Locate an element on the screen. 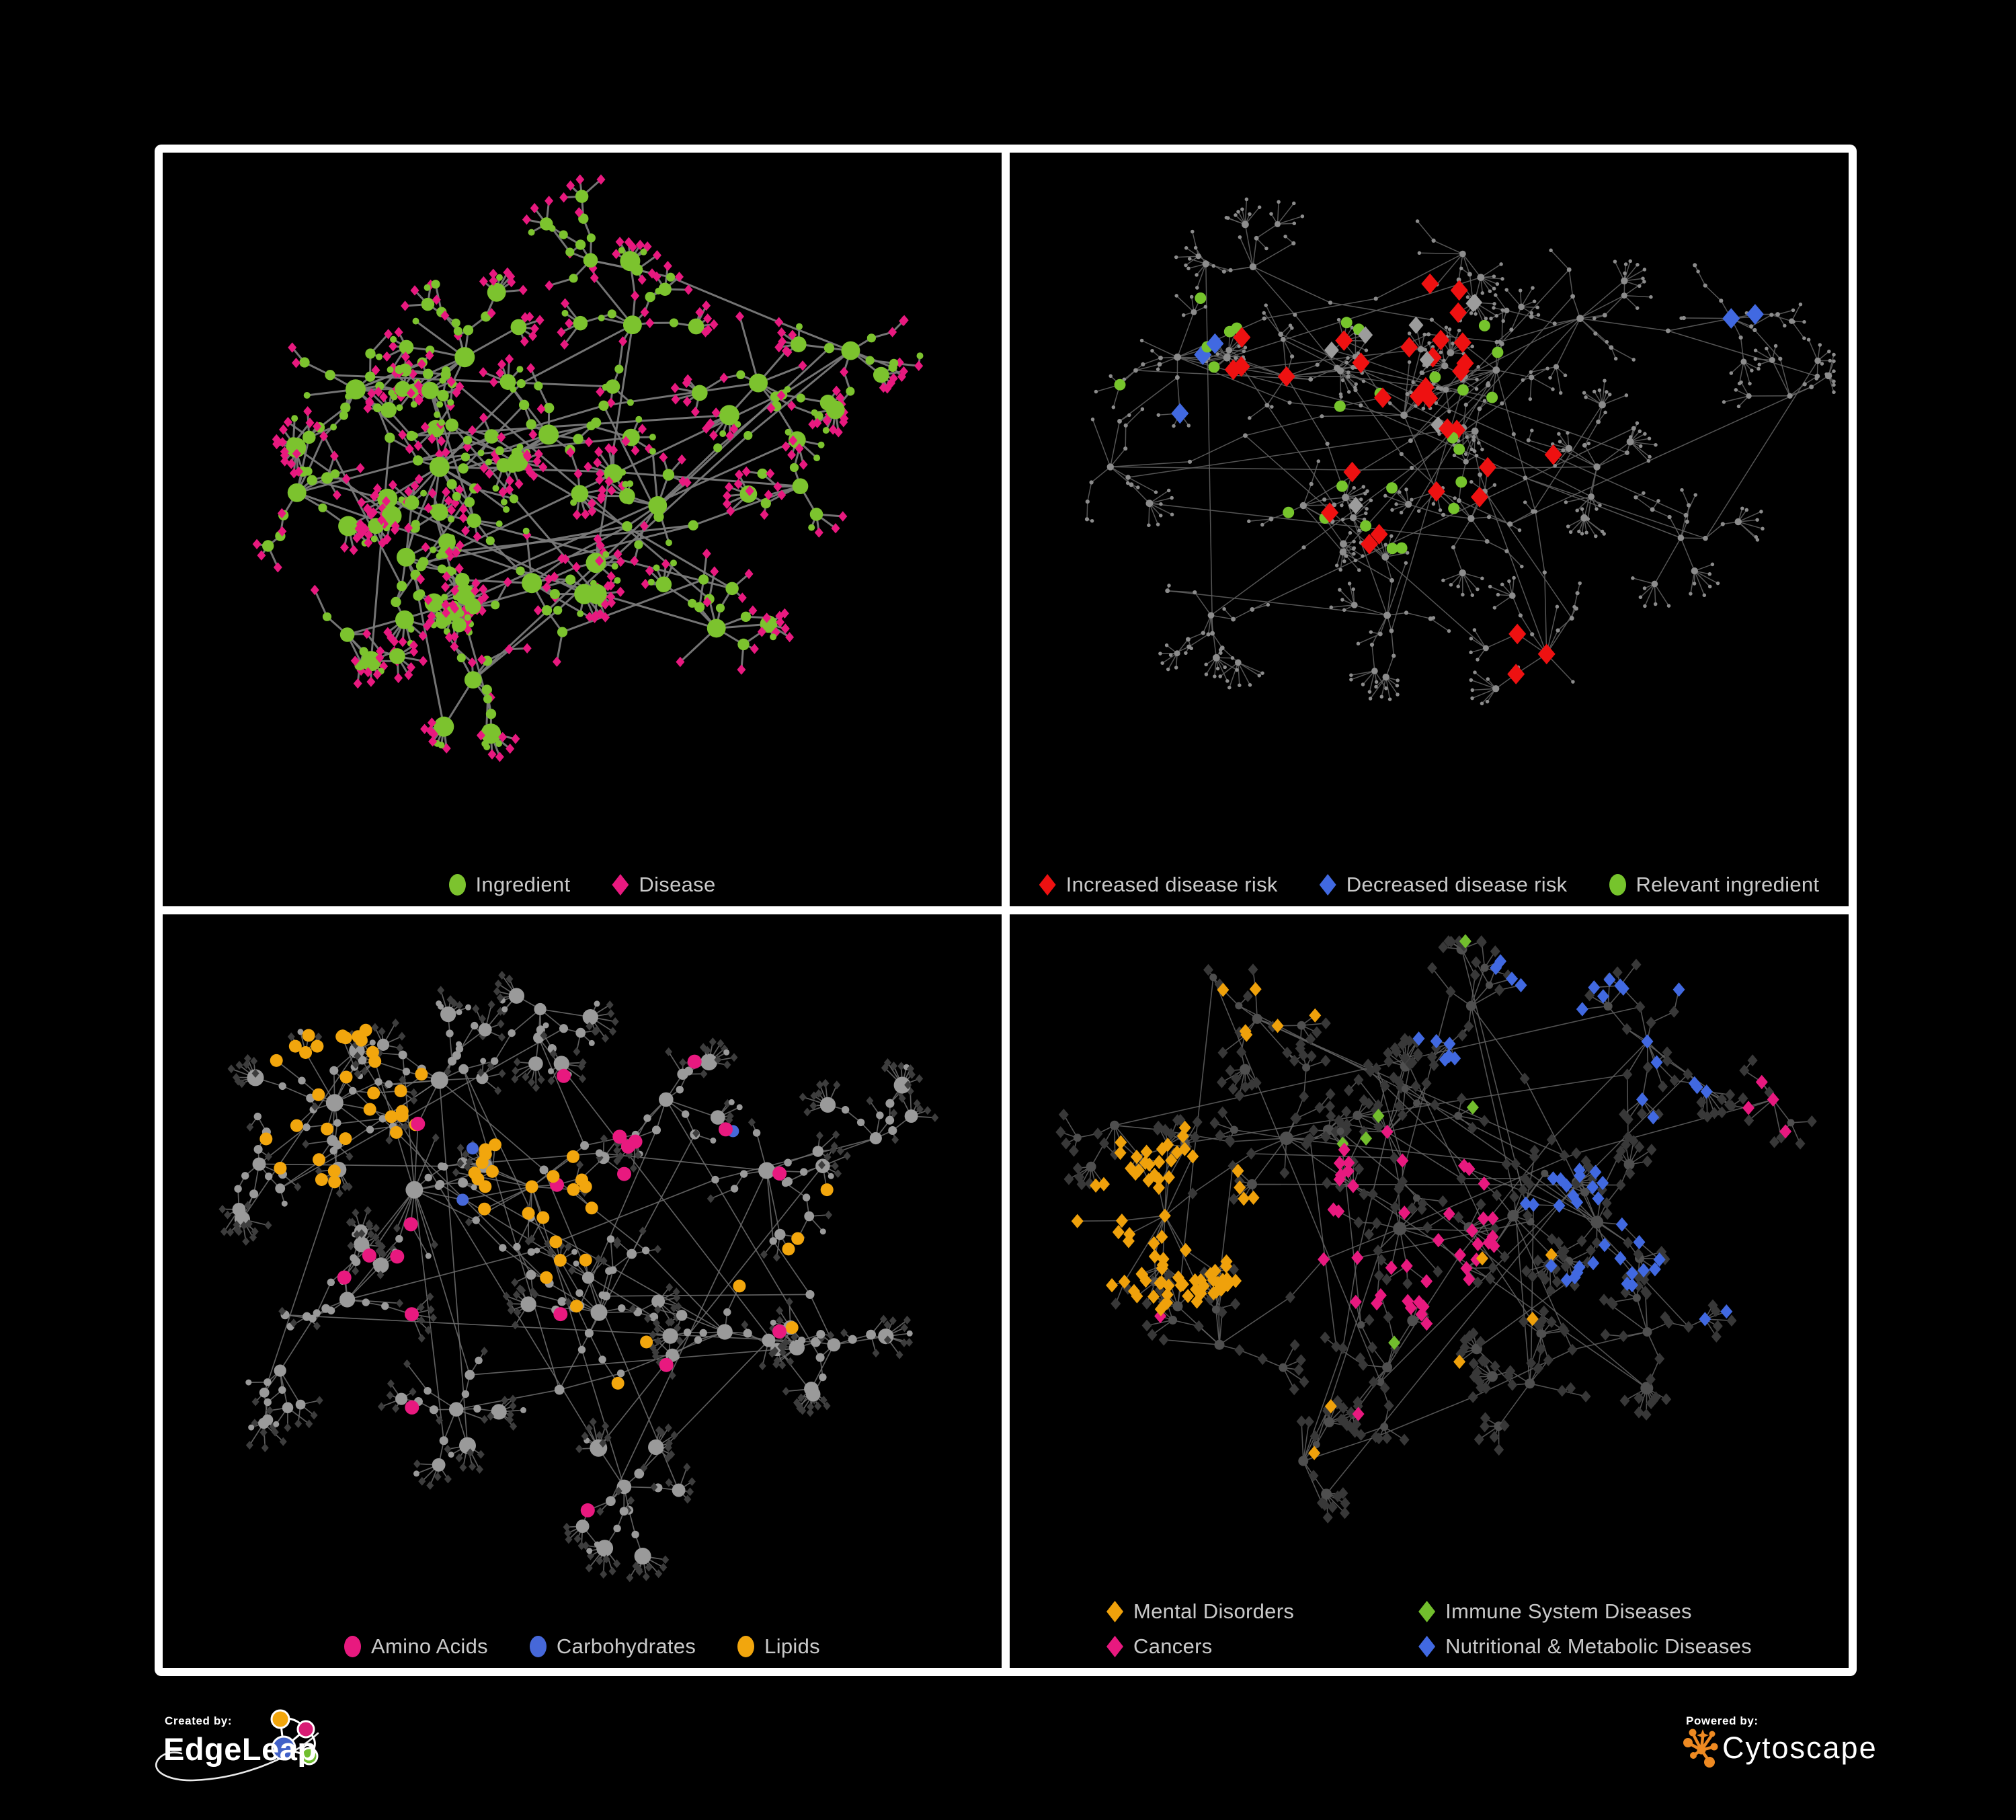 This screenshot has width=2016, height=1820. legend-label-carbohydrates: Carbohydrates is located at coordinates (626, 1646).